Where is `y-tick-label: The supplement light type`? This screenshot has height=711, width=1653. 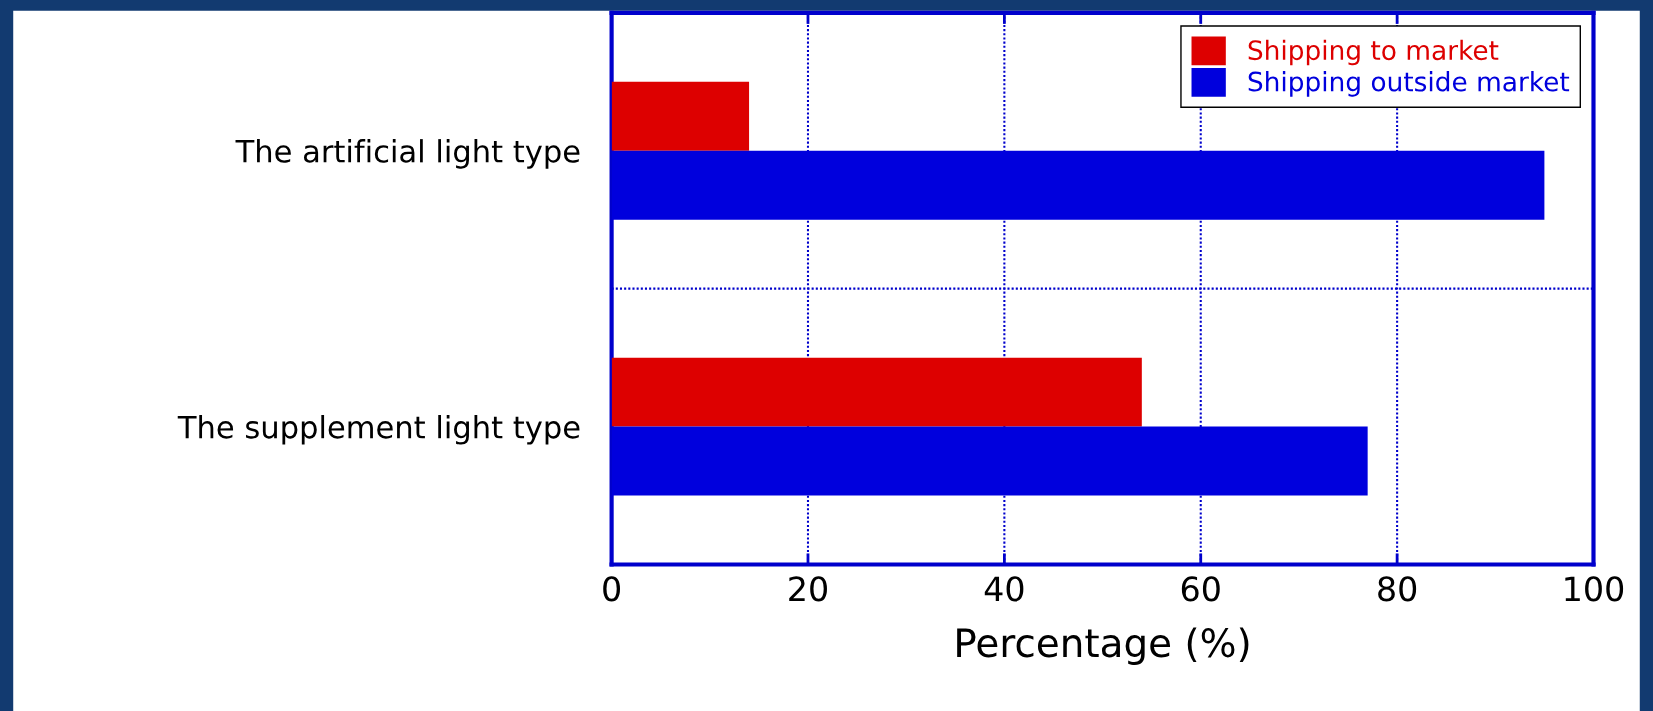 y-tick-label: The supplement light type is located at coordinates (378, 429).